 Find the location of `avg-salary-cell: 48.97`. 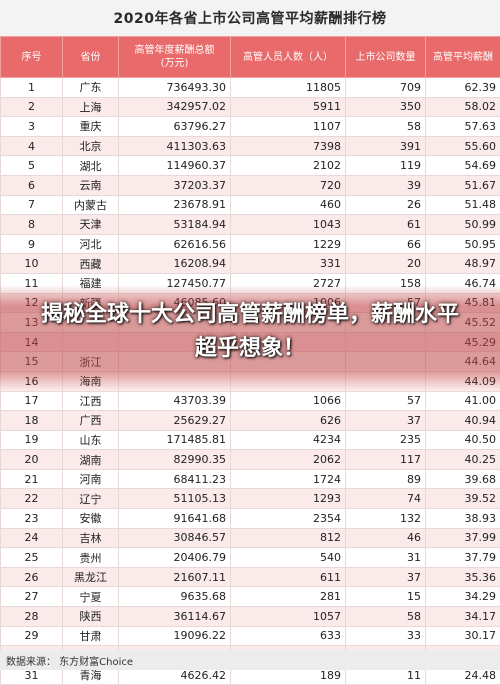

avg-salary-cell: 48.97 is located at coordinates (463, 264).